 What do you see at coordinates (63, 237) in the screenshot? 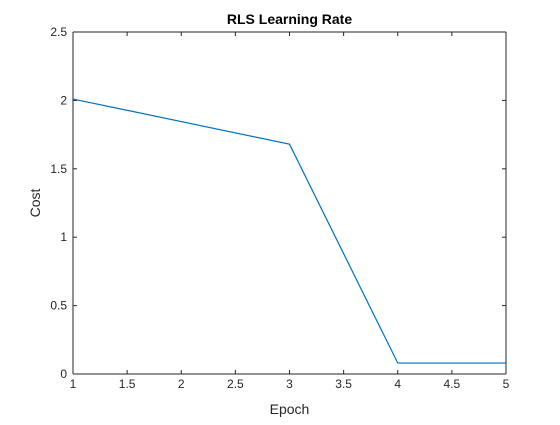
I see `y-tick-label: 1` at bounding box center [63, 237].